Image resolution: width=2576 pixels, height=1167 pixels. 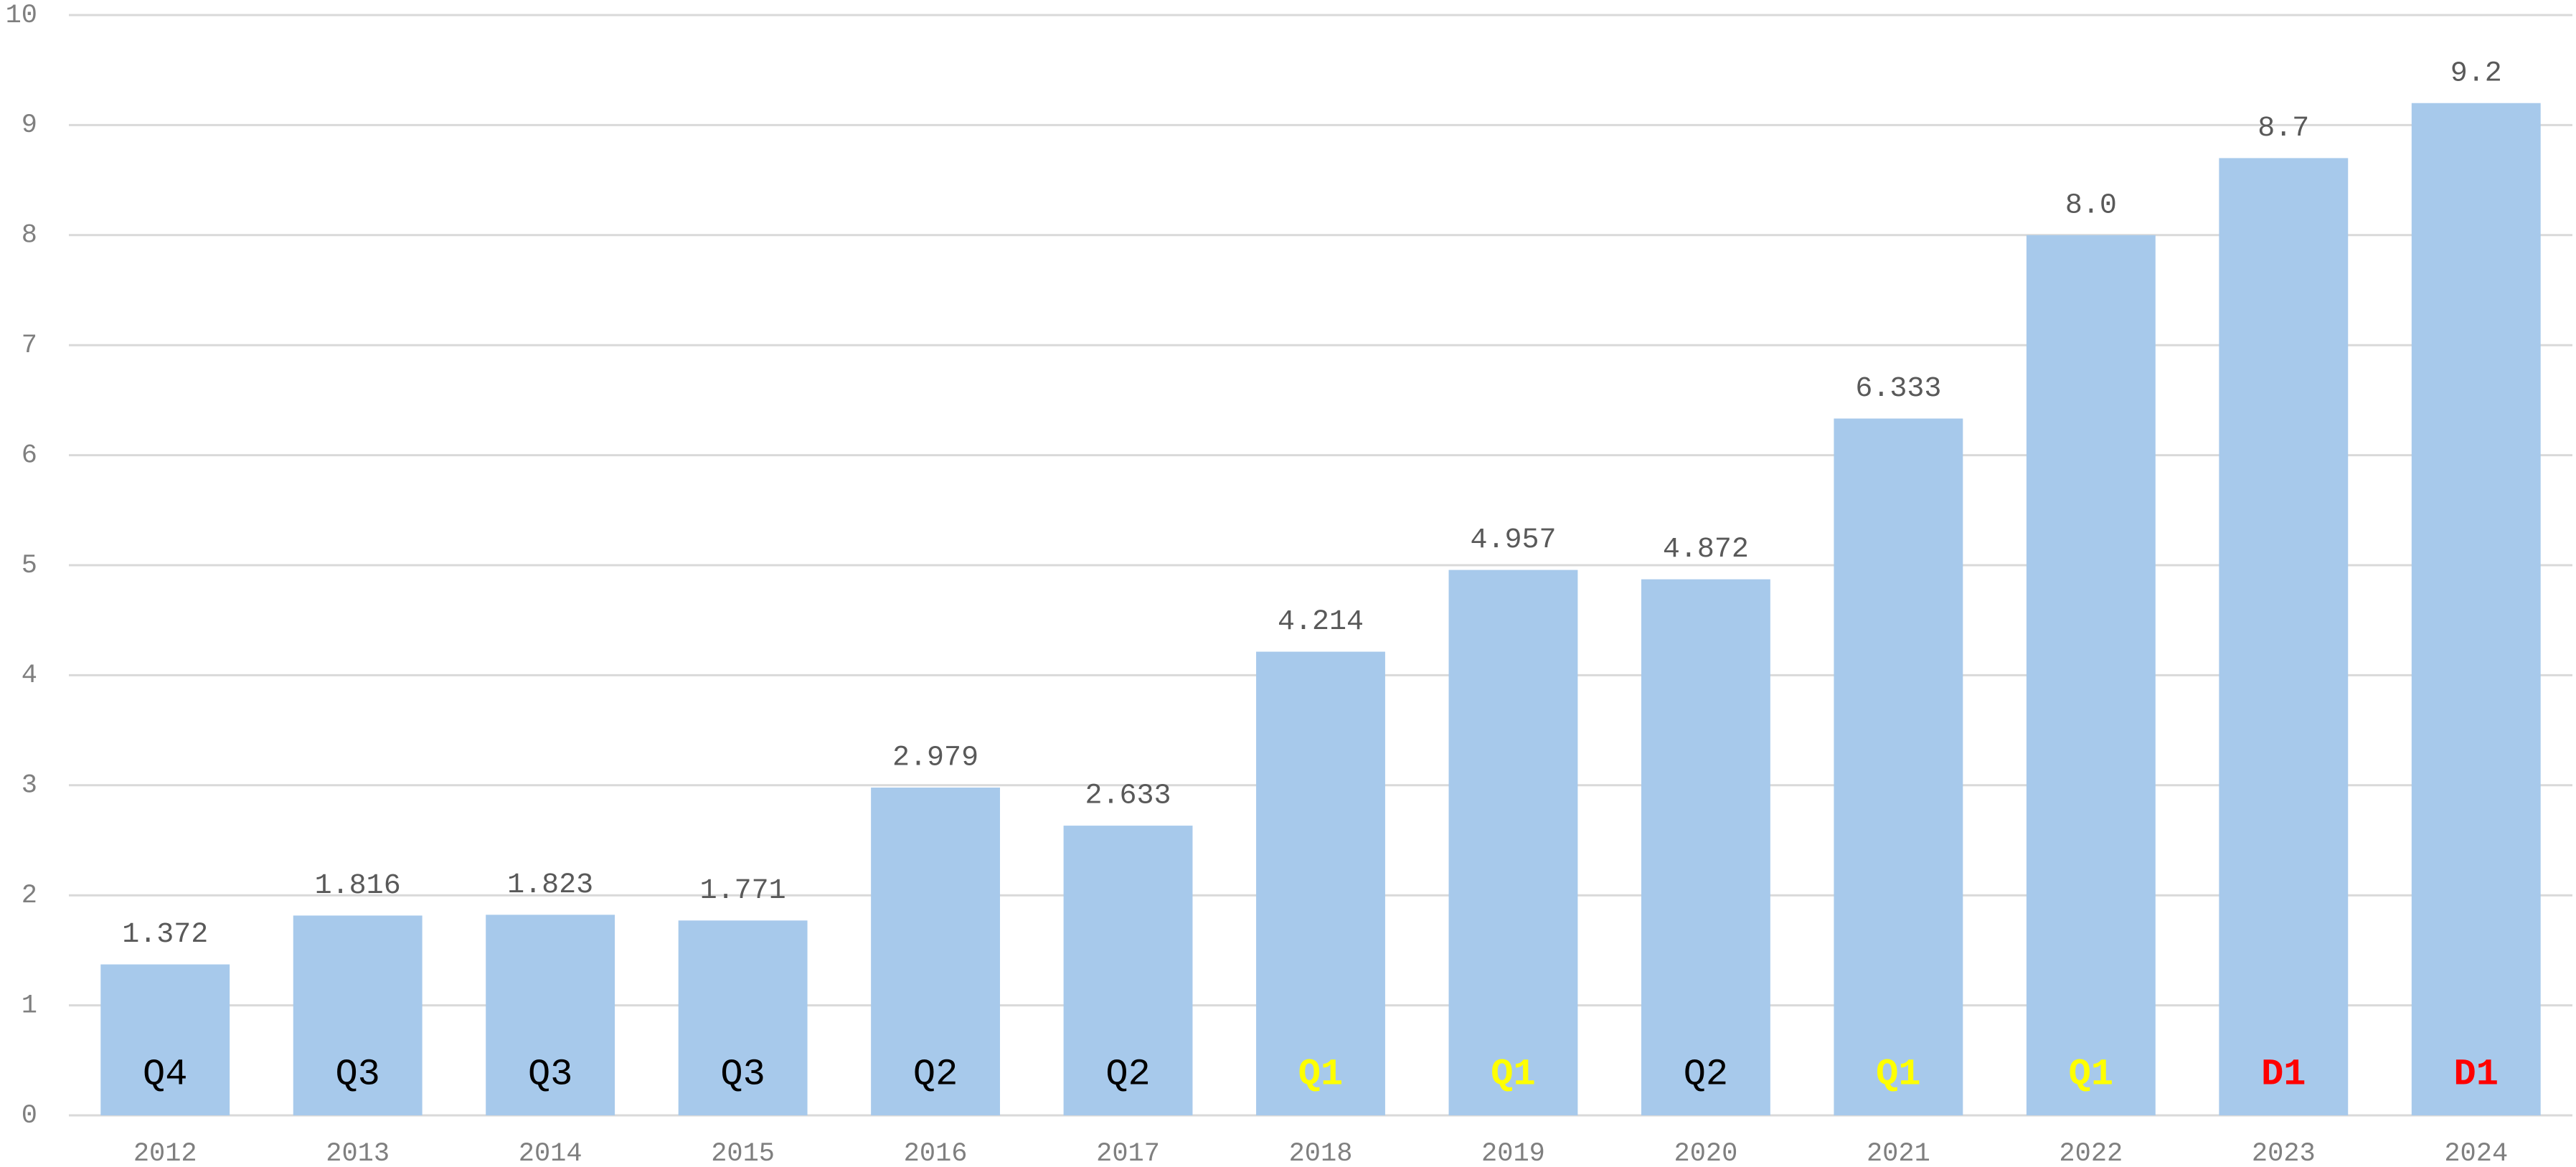 What do you see at coordinates (2476, 1153) in the screenshot?
I see `x-tick-label: 2024` at bounding box center [2476, 1153].